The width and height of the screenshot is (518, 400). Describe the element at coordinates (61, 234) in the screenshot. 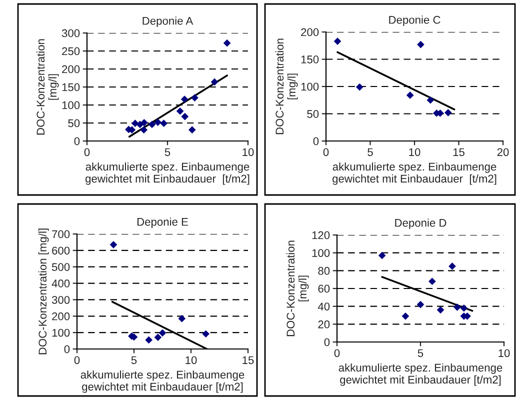

I see `y-tick-label: 700` at that location.